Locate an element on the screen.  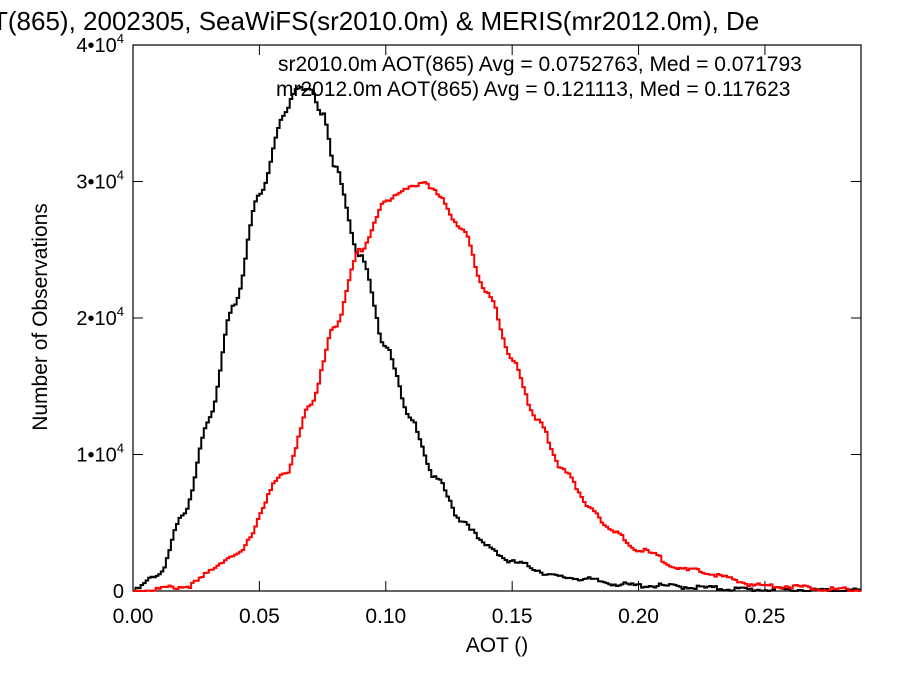
y-tick-label: 4•104 is located at coordinates (100, 44).